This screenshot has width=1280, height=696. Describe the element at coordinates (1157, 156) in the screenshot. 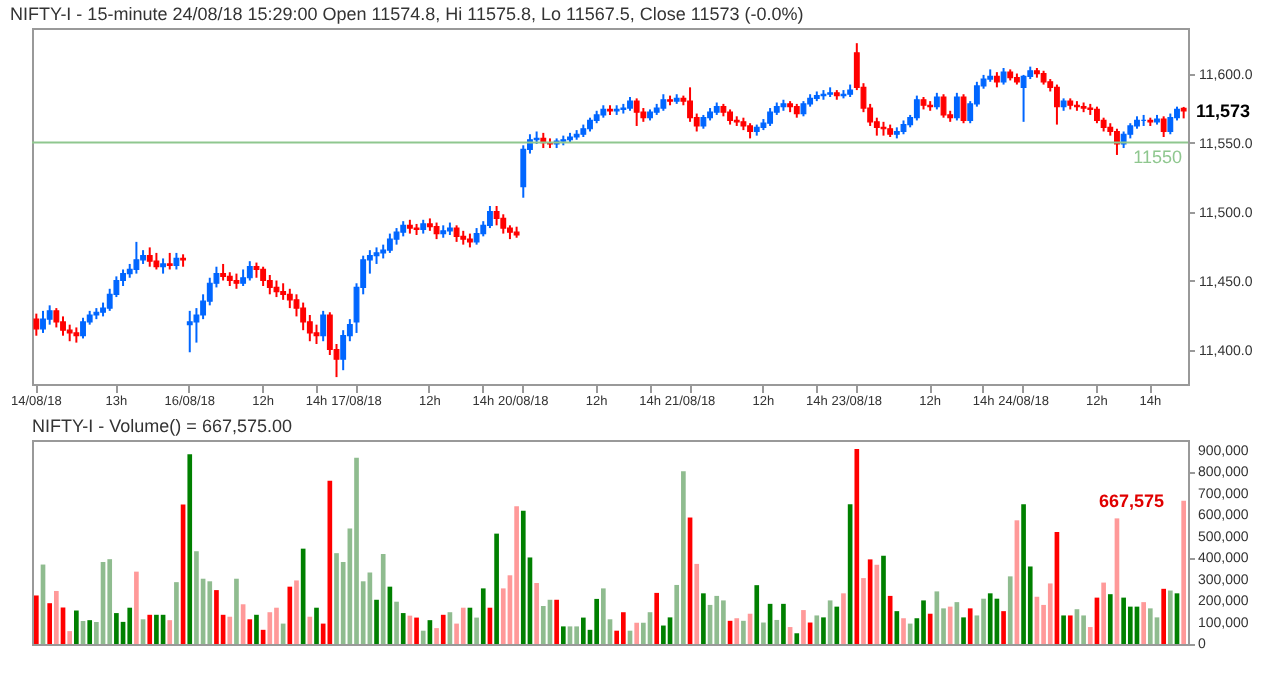

I see `ref-line-label: 11550` at that location.